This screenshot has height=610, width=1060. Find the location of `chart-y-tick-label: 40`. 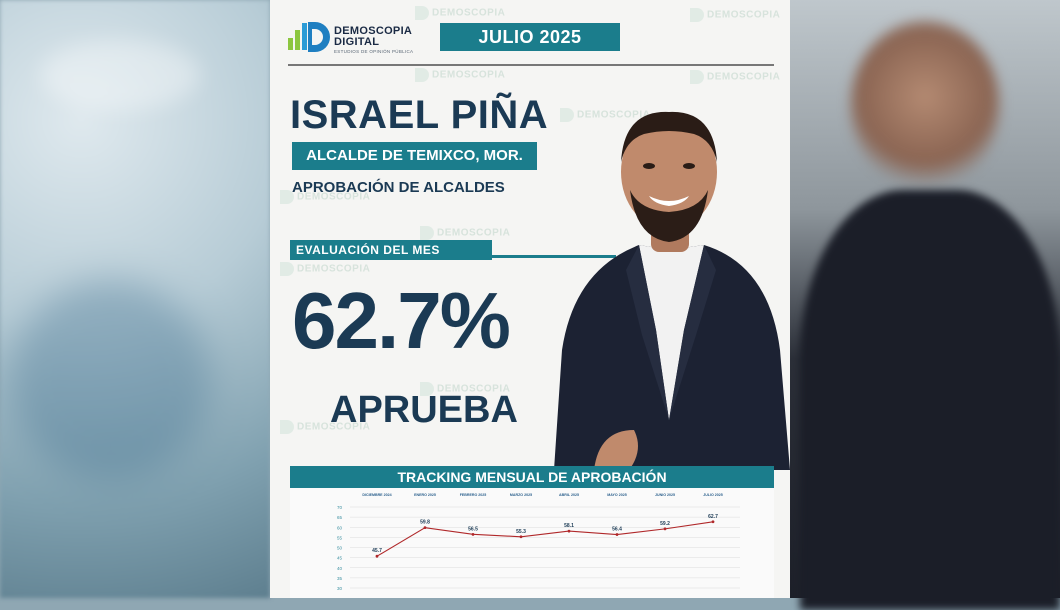

chart-y-tick-label: 40 is located at coordinates (340, 568).